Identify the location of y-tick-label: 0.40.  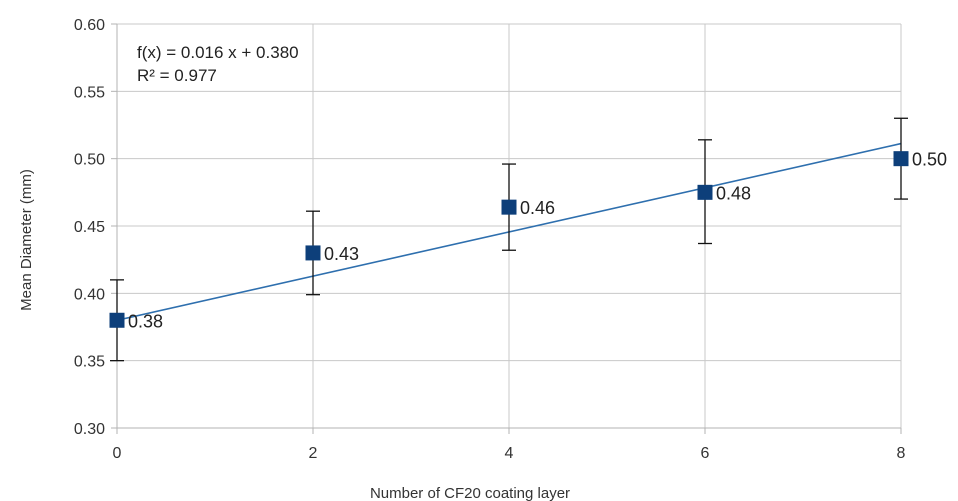
(89, 294).